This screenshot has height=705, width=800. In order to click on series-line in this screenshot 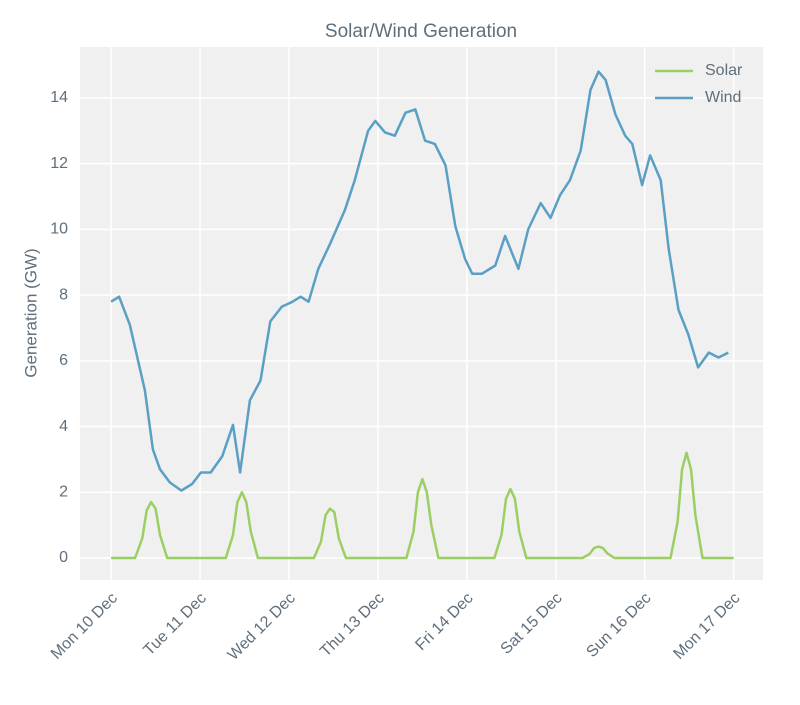, I will do `click(422, 505)`.